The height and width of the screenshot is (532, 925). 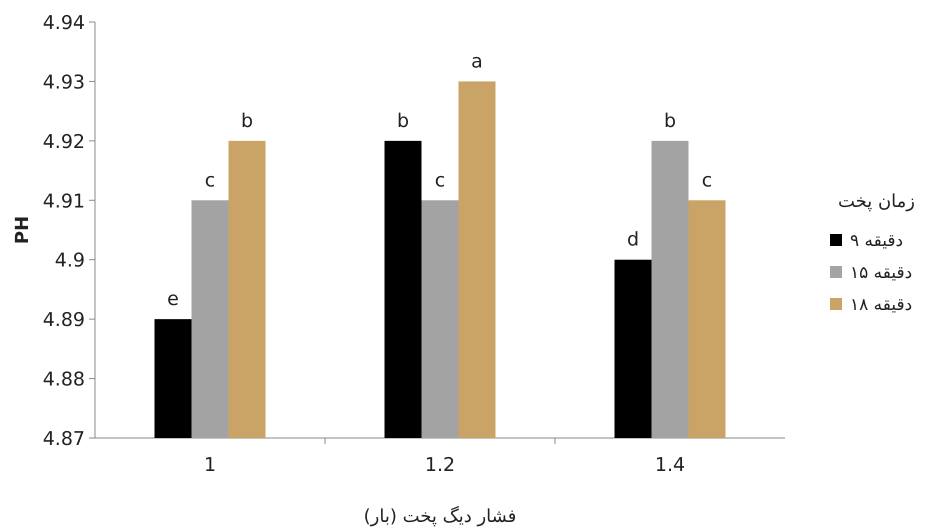 I want to click on legend-label: ۹ دقیقه, so click(x=877, y=241).